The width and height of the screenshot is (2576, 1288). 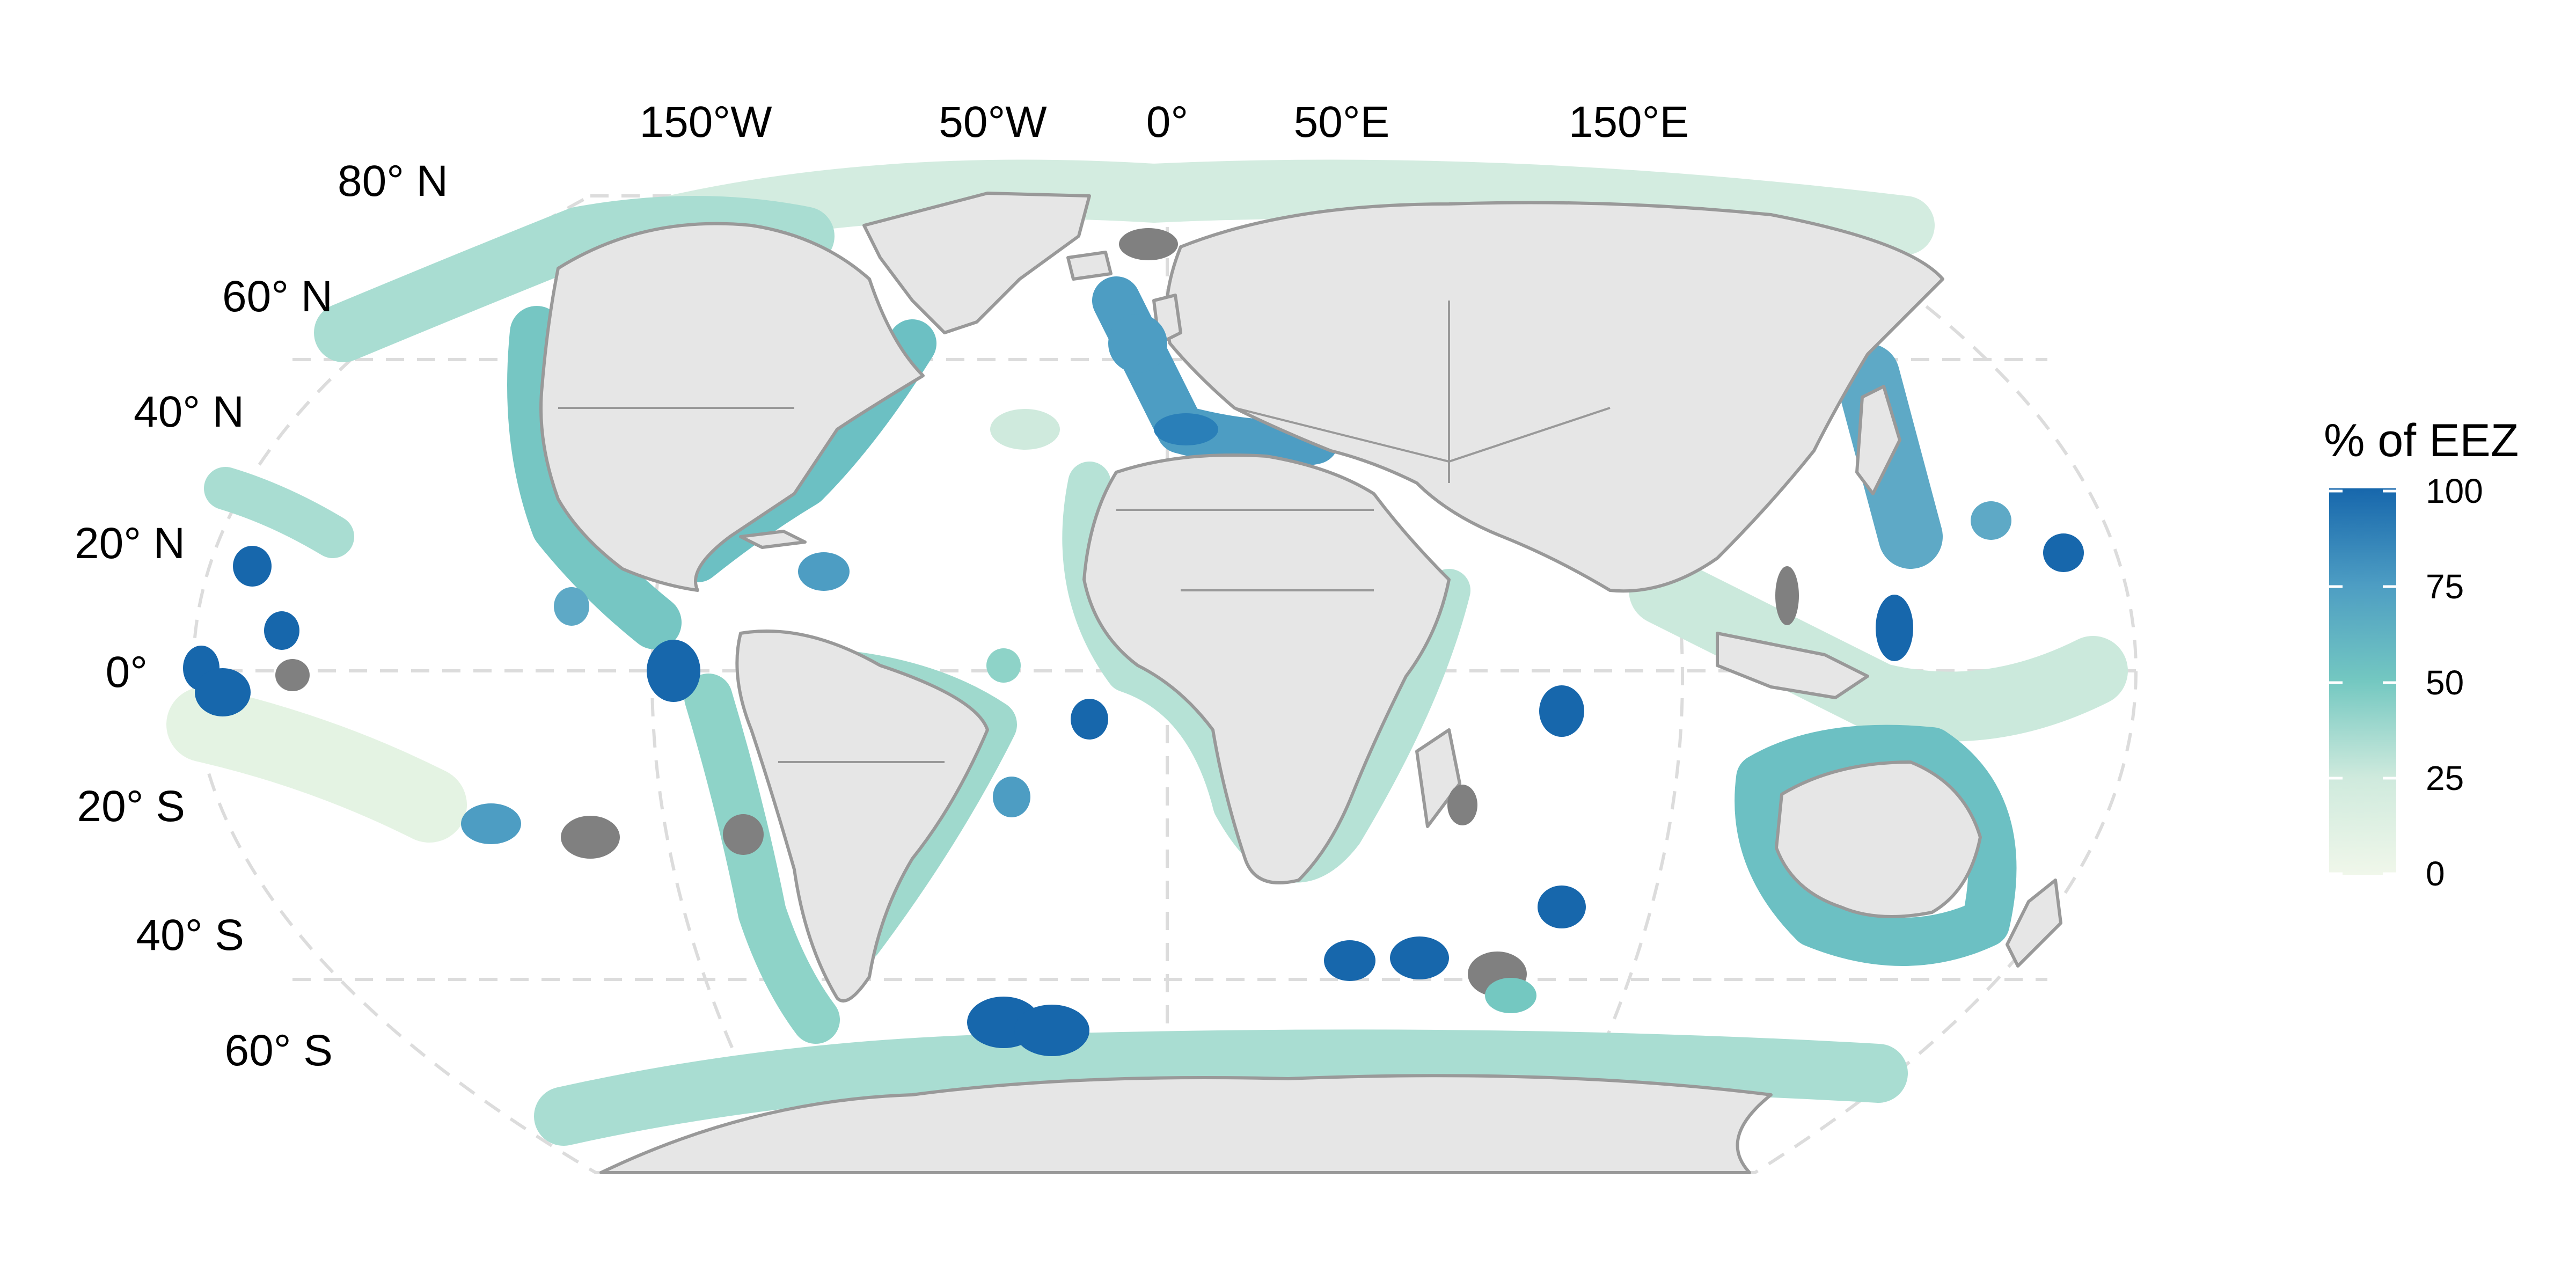 What do you see at coordinates (862, 816) in the screenshot?
I see `south-america` at bounding box center [862, 816].